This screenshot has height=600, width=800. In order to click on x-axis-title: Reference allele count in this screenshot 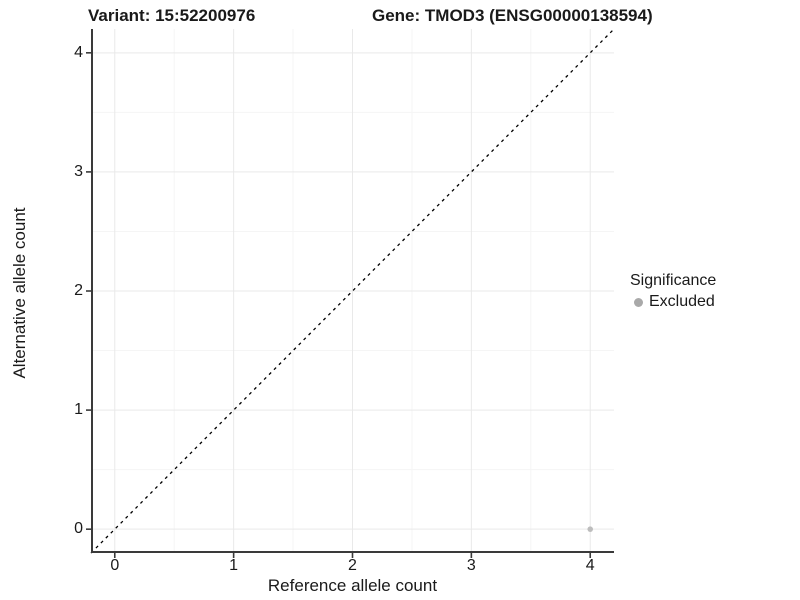, I will do `click(352, 585)`.